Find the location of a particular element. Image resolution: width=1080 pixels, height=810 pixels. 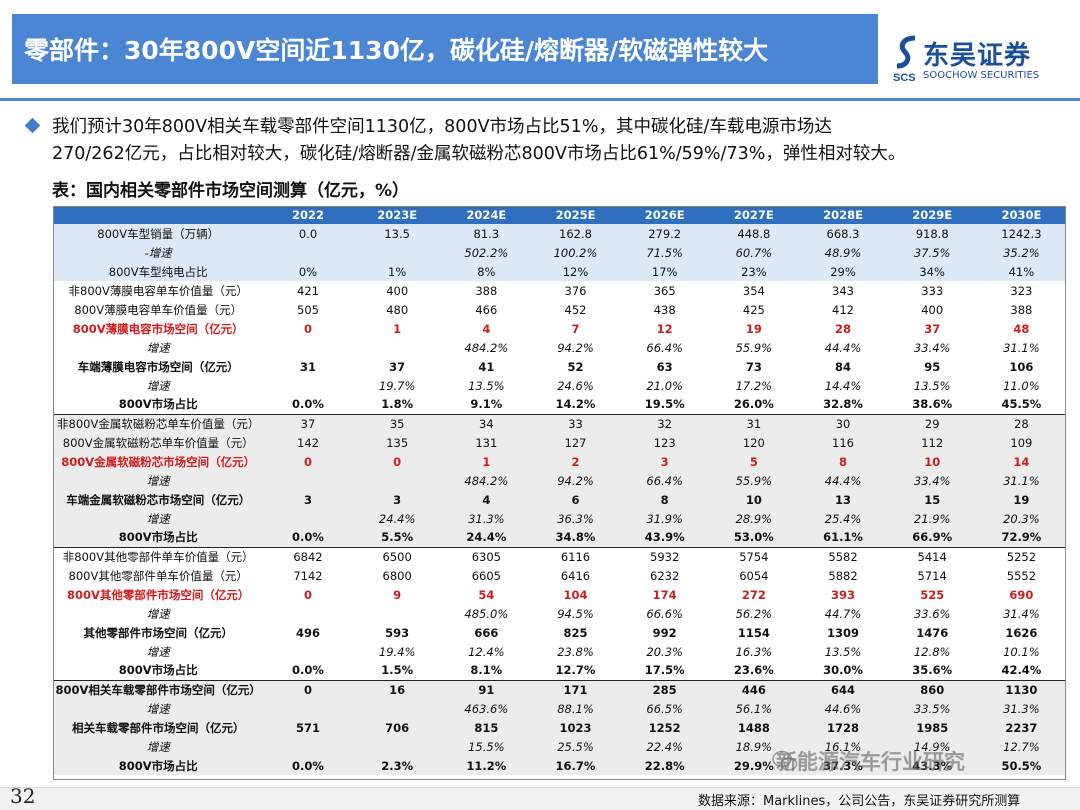

table-cell: 22.8% is located at coordinates (665, 765).